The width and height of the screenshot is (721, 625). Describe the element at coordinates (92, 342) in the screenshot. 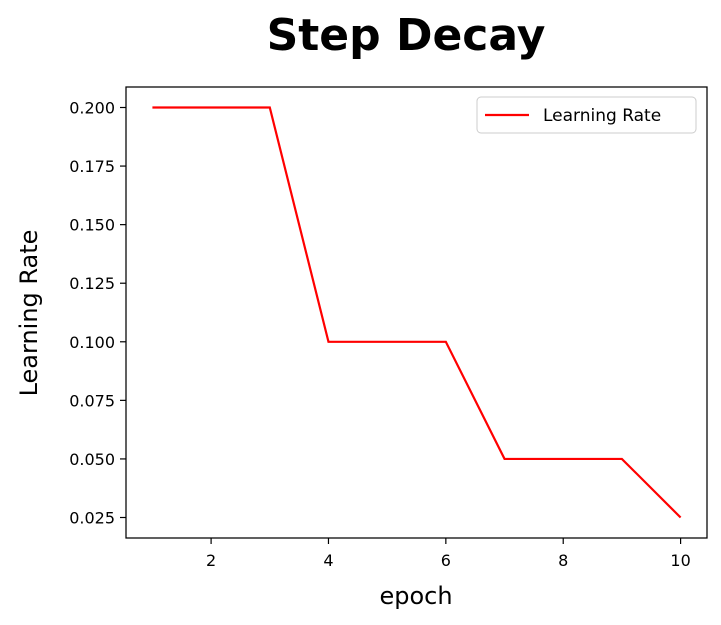

I see `y-tick-label: 0.100` at that location.